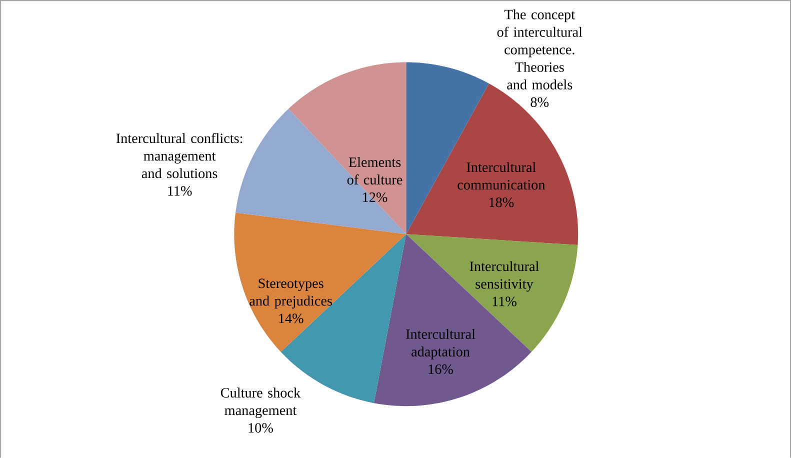 Image resolution: width=791 pixels, height=458 pixels. I want to click on slice-label: Culture shock management, so click(260, 403).